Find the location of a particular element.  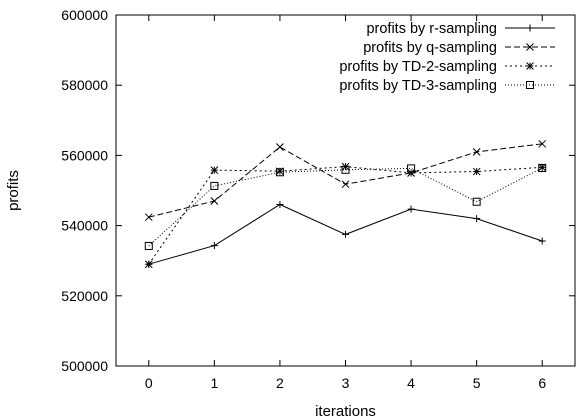

x-tick-label: 6 is located at coordinates (542, 383).